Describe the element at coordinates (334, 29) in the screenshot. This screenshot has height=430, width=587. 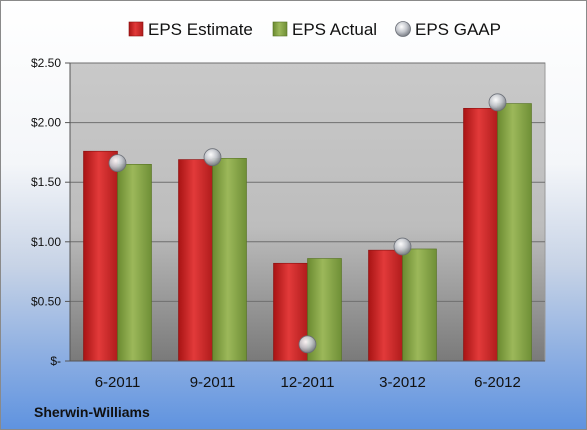
I see `legend-eps-actual-label: EPS Actual` at that location.